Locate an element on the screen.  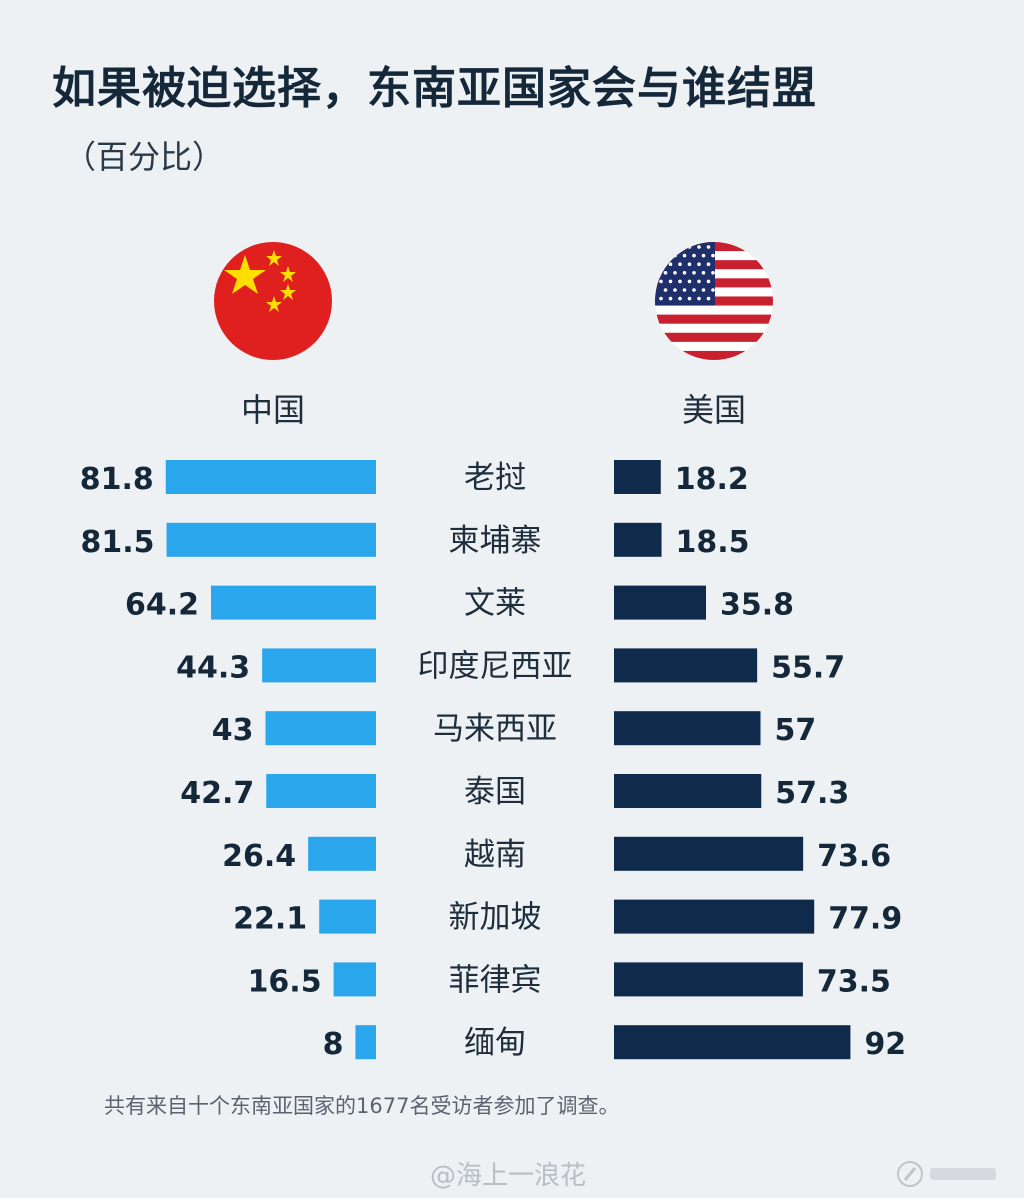
value-label-china: 16.5 is located at coordinates (285, 981).